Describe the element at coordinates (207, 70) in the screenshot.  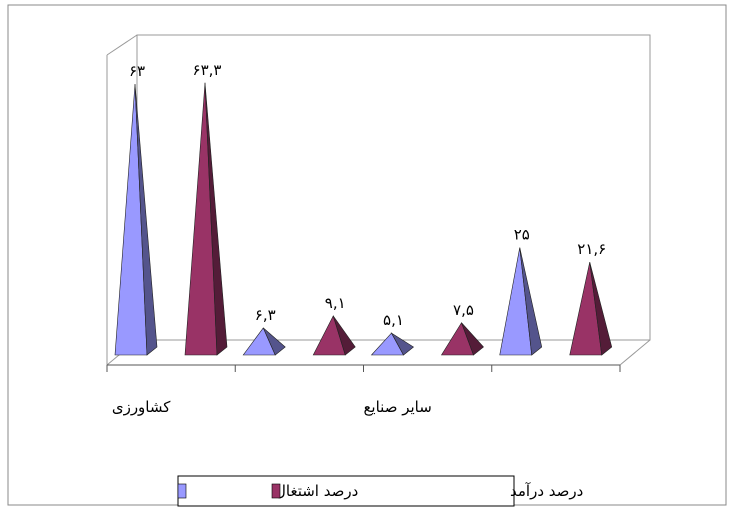
I see `data-label: ۶۳,۳` at that location.